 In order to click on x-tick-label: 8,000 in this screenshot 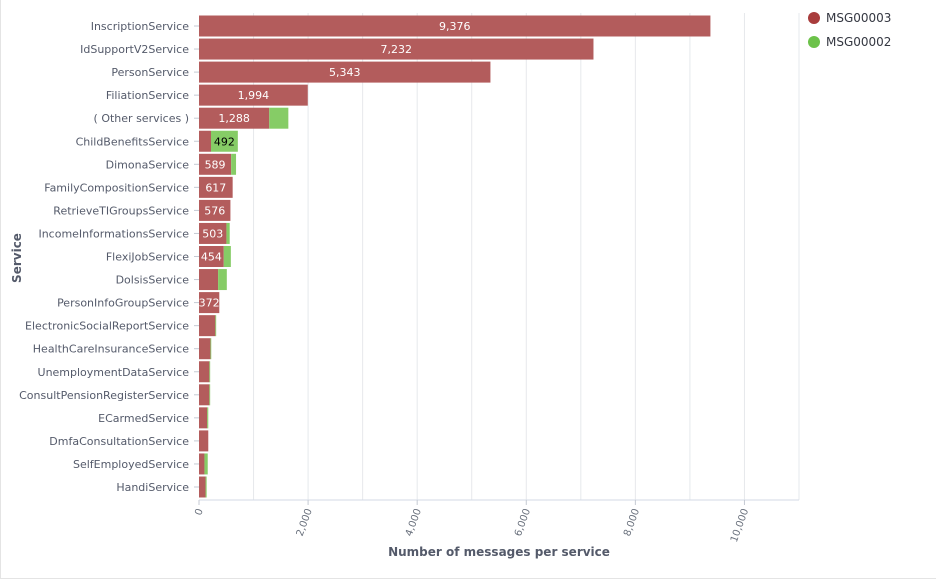, I will do `click(632, 522)`.